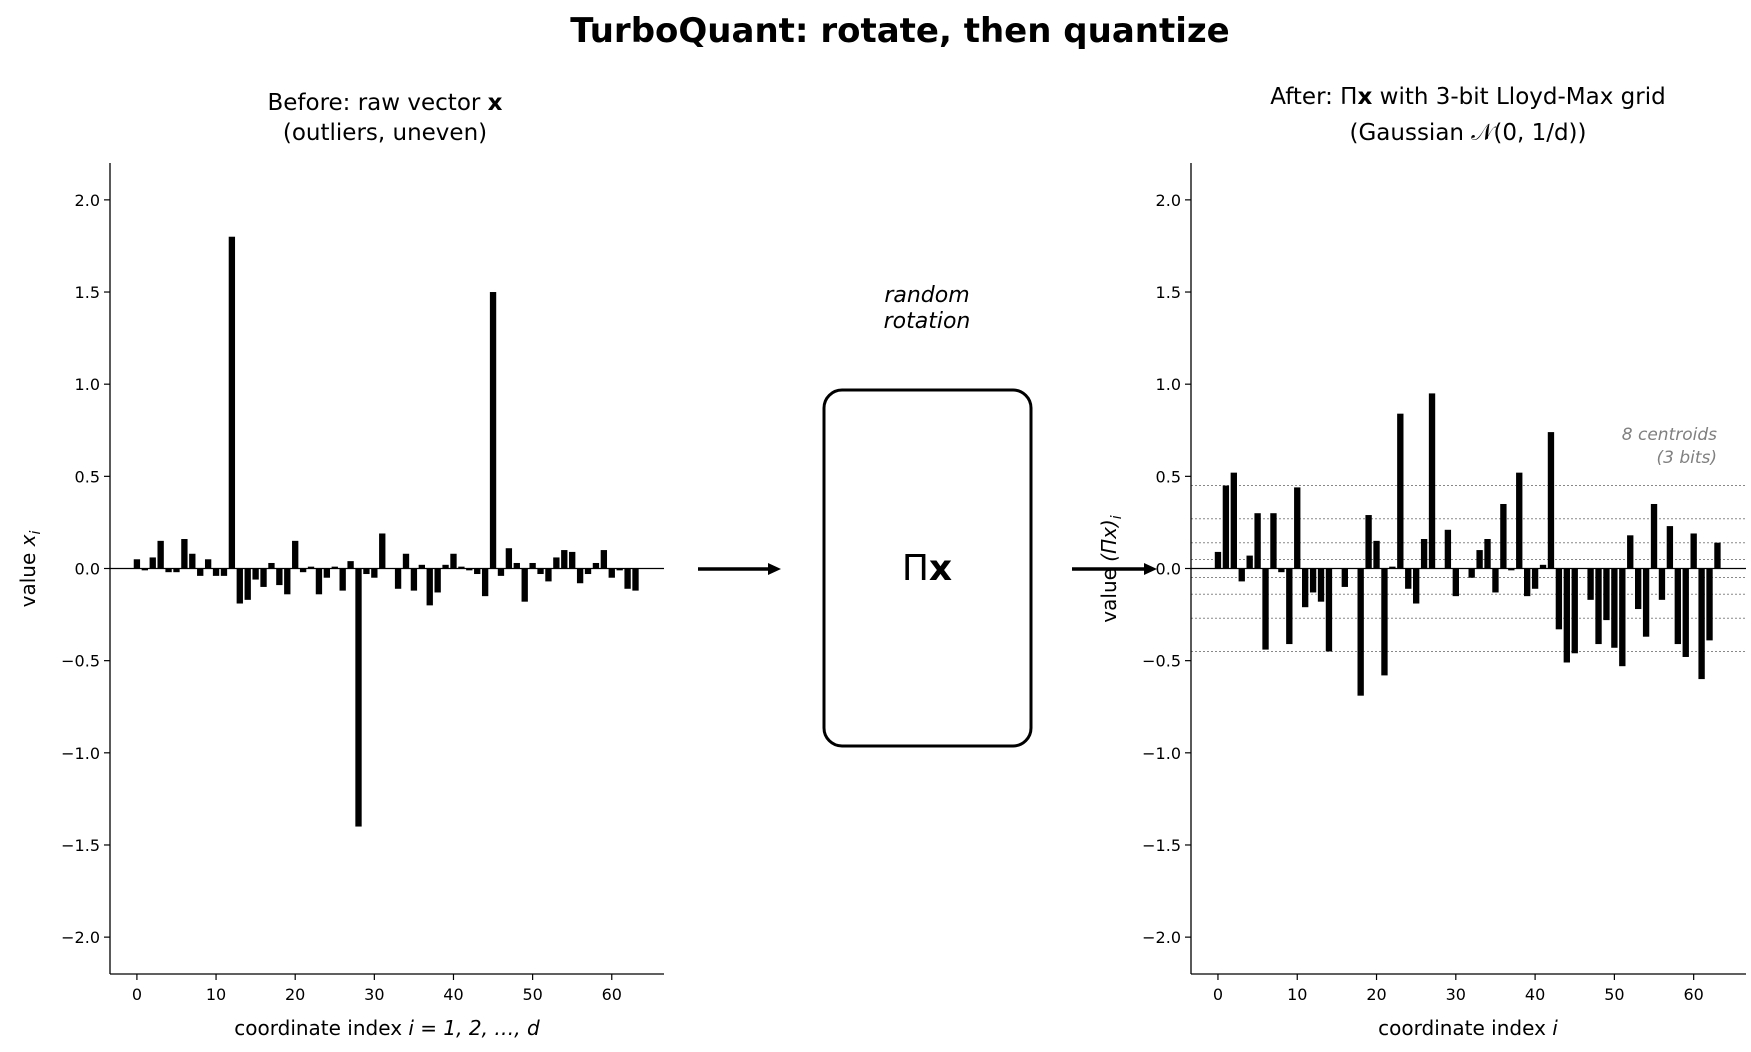  What do you see at coordinates (1467, 97) in the screenshot?
I see `right-title-line1: After: Πx with 3-bit Lloyd-Max grid` at bounding box center [1467, 97].